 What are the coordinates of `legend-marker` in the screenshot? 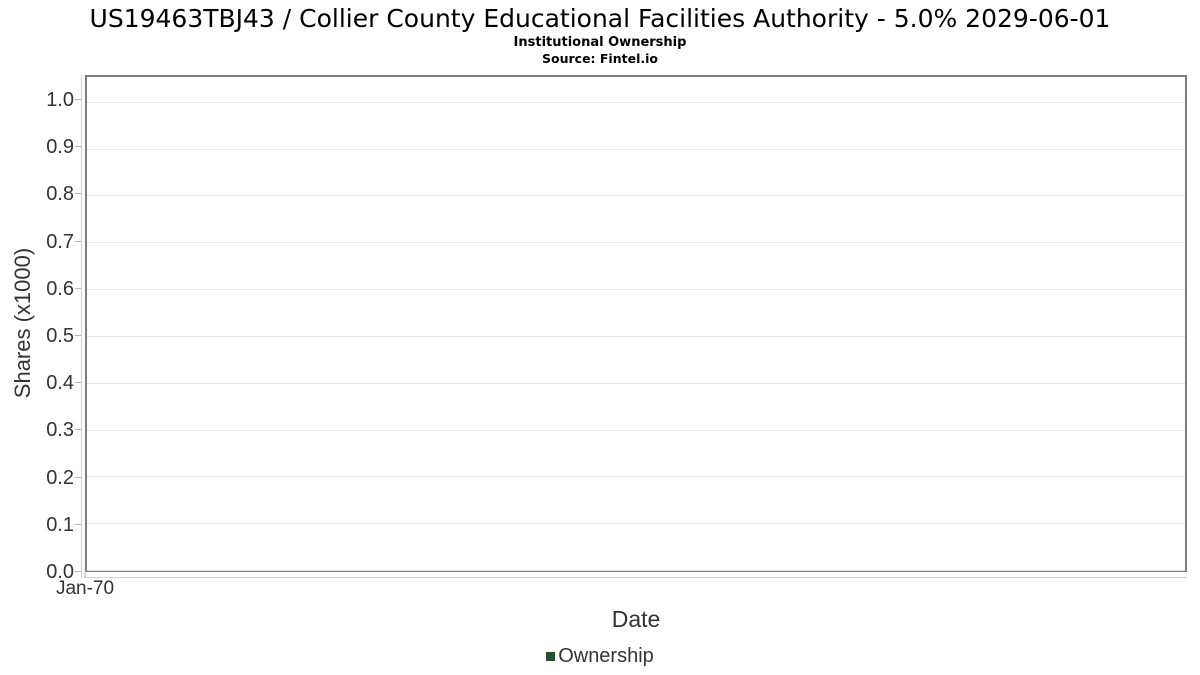 It's located at (551, 656).